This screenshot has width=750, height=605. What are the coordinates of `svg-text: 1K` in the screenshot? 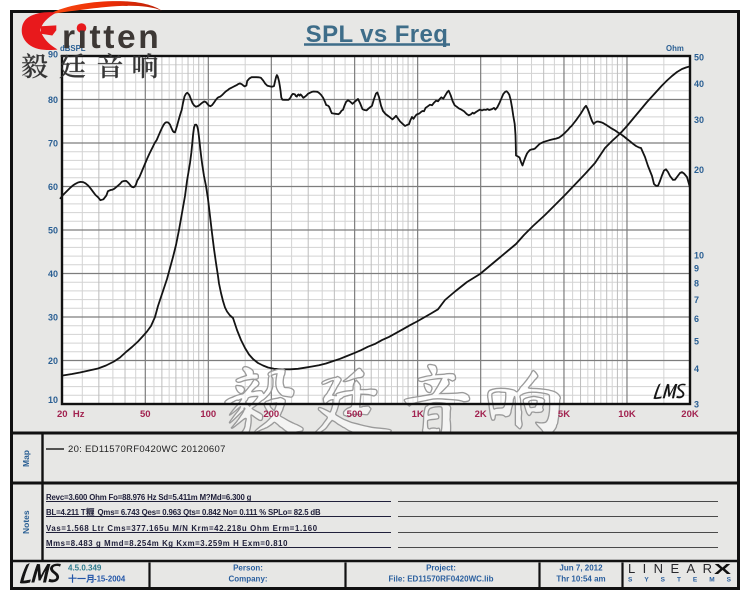 It's located at (418, 414).